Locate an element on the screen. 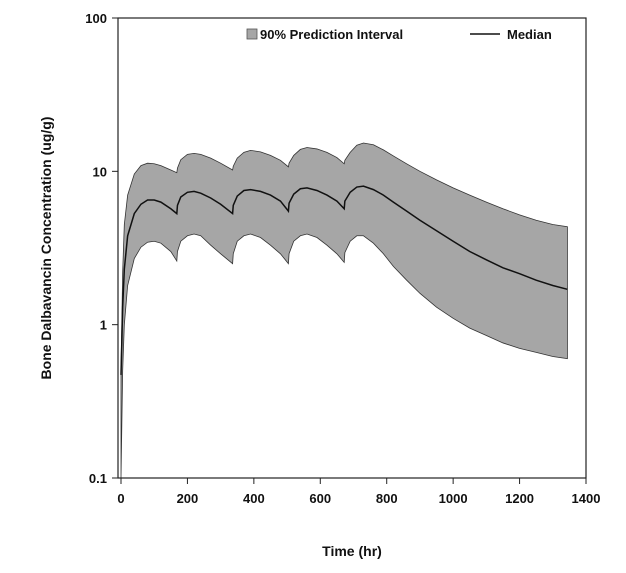  x-tick-label: 1200 is located at coordinates (519, 498).